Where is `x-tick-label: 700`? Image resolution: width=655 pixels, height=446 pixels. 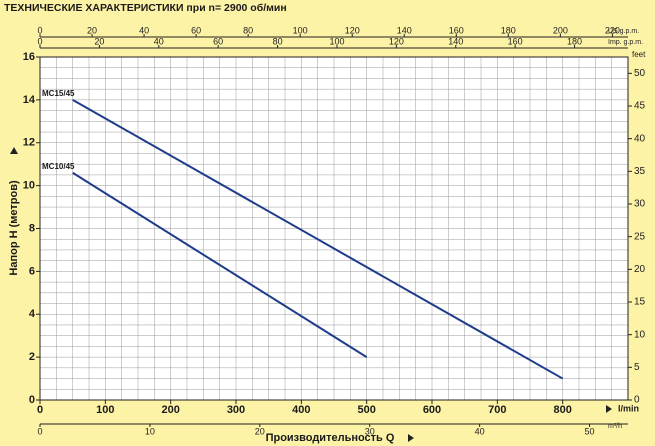
x-tick-label: 700 is located at coordinates (497, 410).